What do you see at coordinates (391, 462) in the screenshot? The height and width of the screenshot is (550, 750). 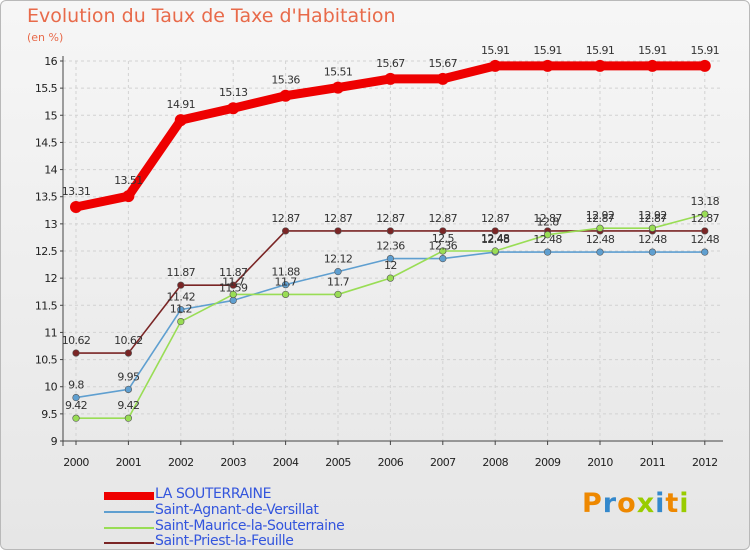 I see `x-tick-label: 2006` at bounding box center [391, 462].